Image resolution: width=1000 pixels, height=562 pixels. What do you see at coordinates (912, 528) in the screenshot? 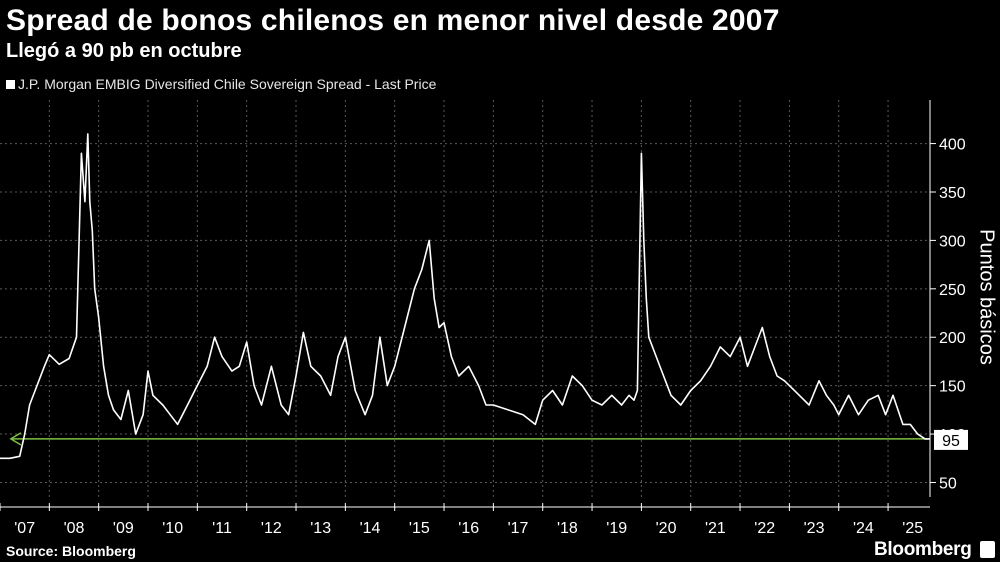
I see `x-tick-label: '25` at bounding box center [912, 528].